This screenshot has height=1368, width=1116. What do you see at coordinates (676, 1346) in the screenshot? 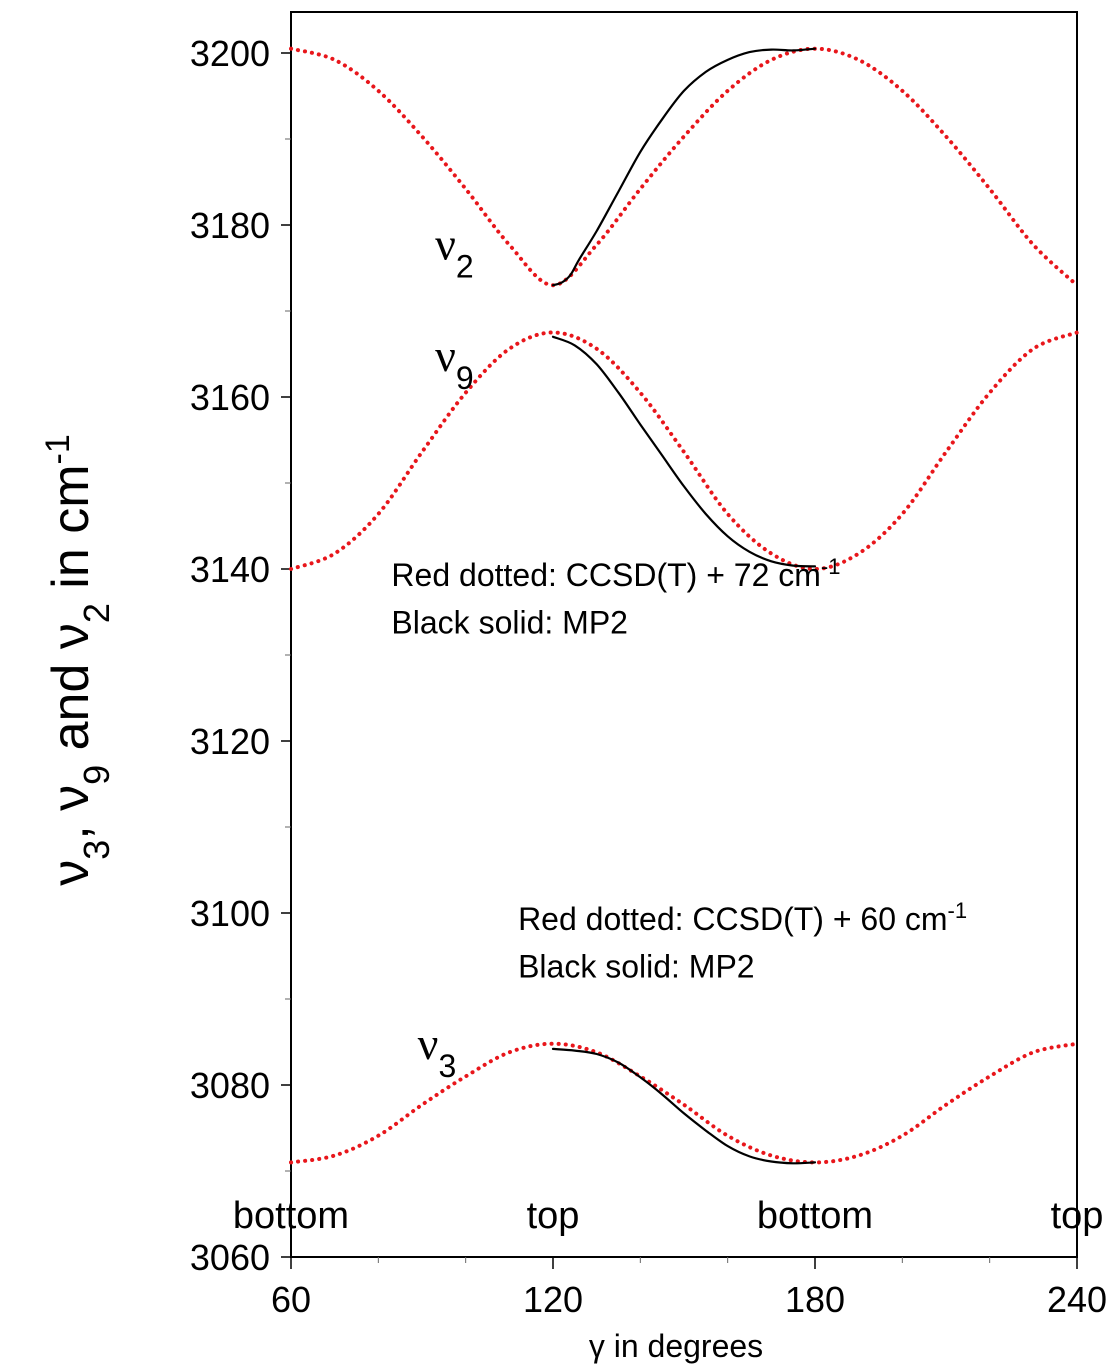
I see `x-axis-title: γ in degrees` at bounding box center [676, 1346].